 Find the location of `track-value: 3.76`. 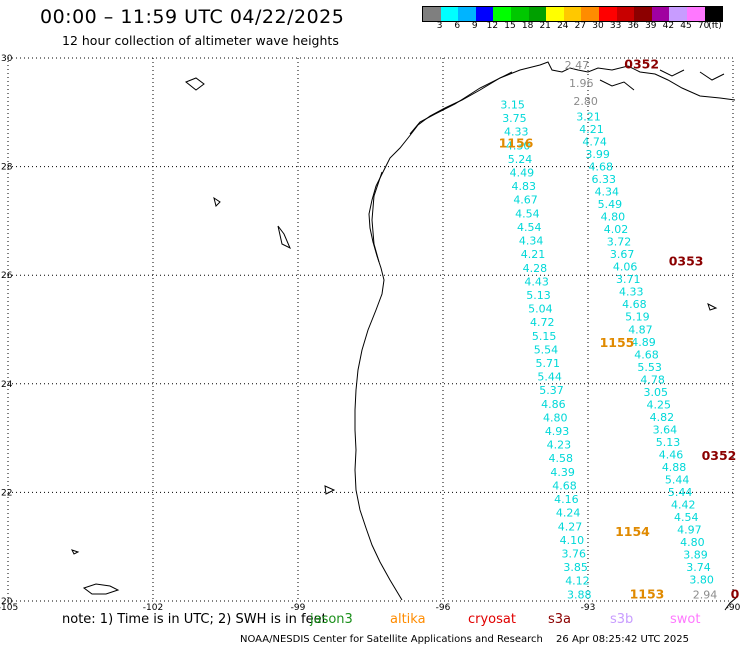

track-value: 3.76 is located at coordinates (573, 553).